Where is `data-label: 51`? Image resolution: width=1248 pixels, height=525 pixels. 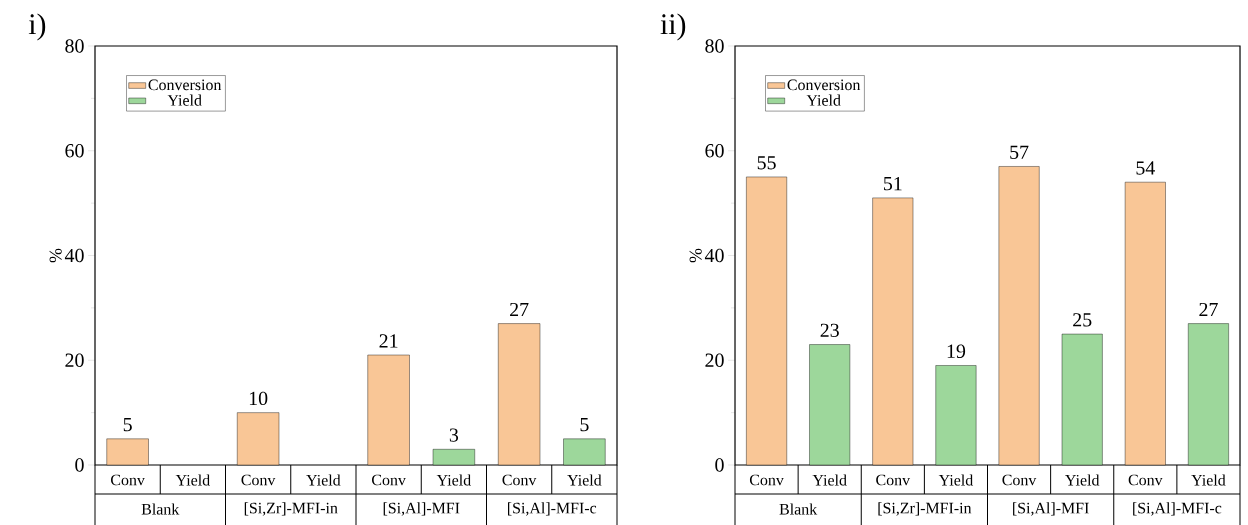 data-label: 51 is located at coordinates (893, 184).